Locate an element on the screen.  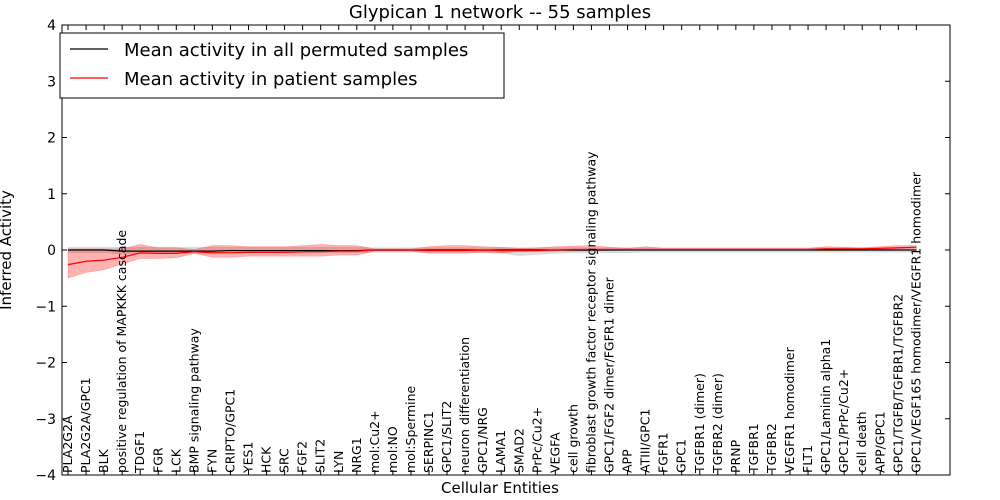
x-category-label: APP is located at coordinates (627, 461).